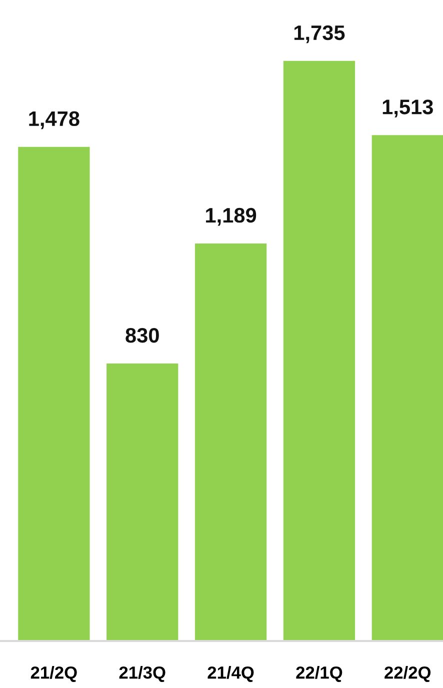 The image size is (443, 688). What do you see at coordinates (54, 120) in the screenshot?
I see `data-label: 1,478` at bounding box center [54, 120].